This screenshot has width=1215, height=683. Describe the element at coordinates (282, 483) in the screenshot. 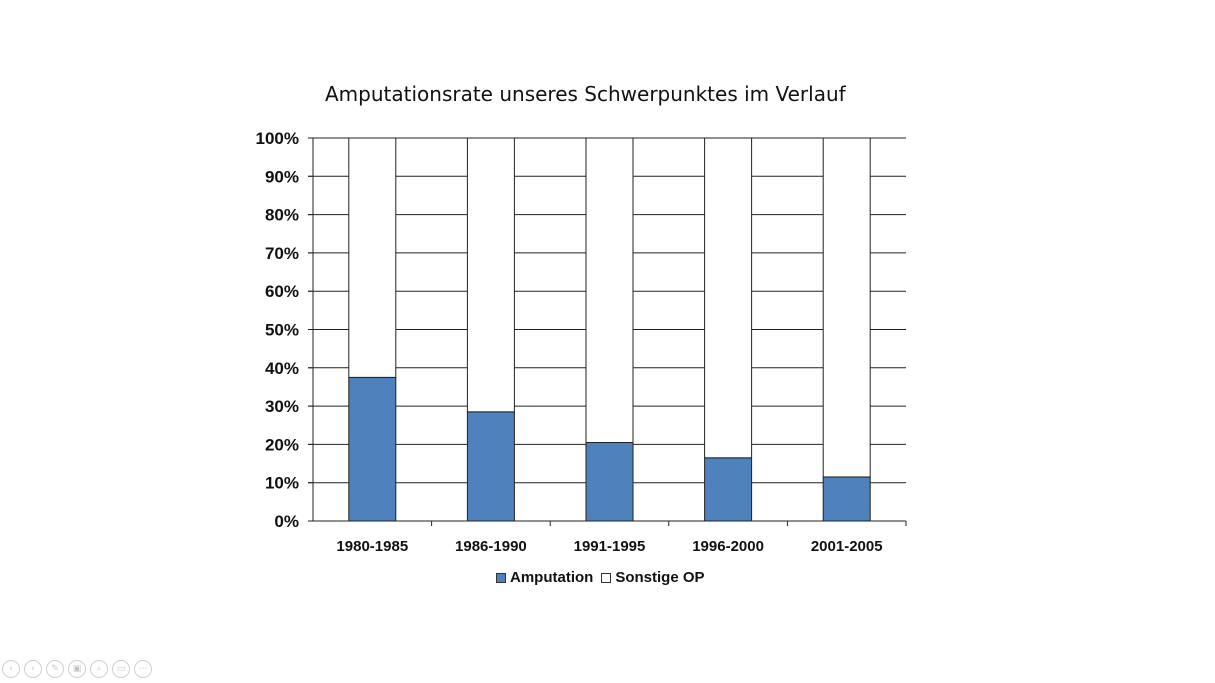

I see `y-tick-label: 10%` at that location.